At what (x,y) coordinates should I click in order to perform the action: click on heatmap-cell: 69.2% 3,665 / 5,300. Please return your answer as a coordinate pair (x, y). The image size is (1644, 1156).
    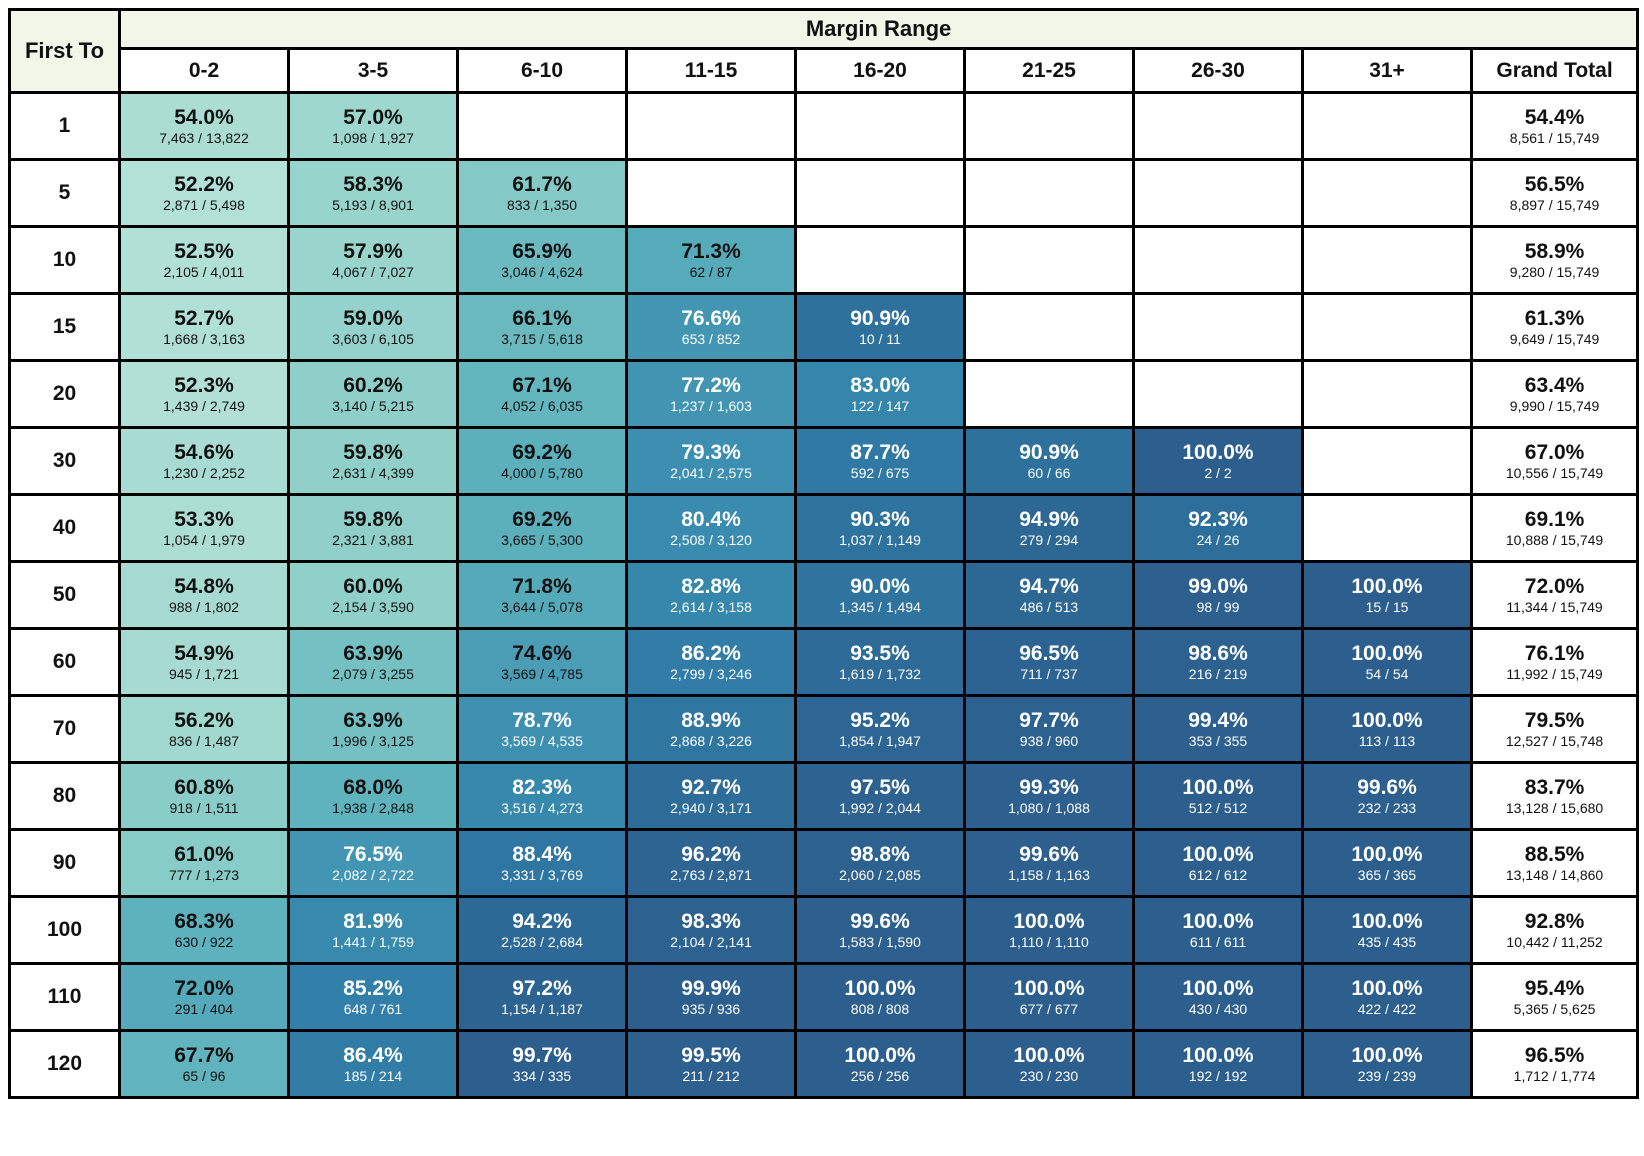
    Looking at the image, I should click on (542, 528).